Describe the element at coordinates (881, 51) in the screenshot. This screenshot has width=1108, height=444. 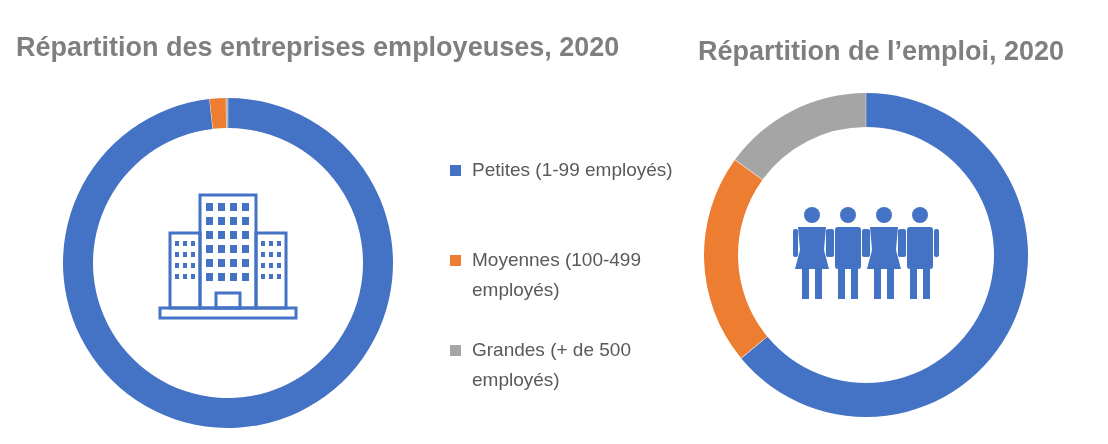
I see `chart-title: Répartition de l’emploi, 2020` at that location.